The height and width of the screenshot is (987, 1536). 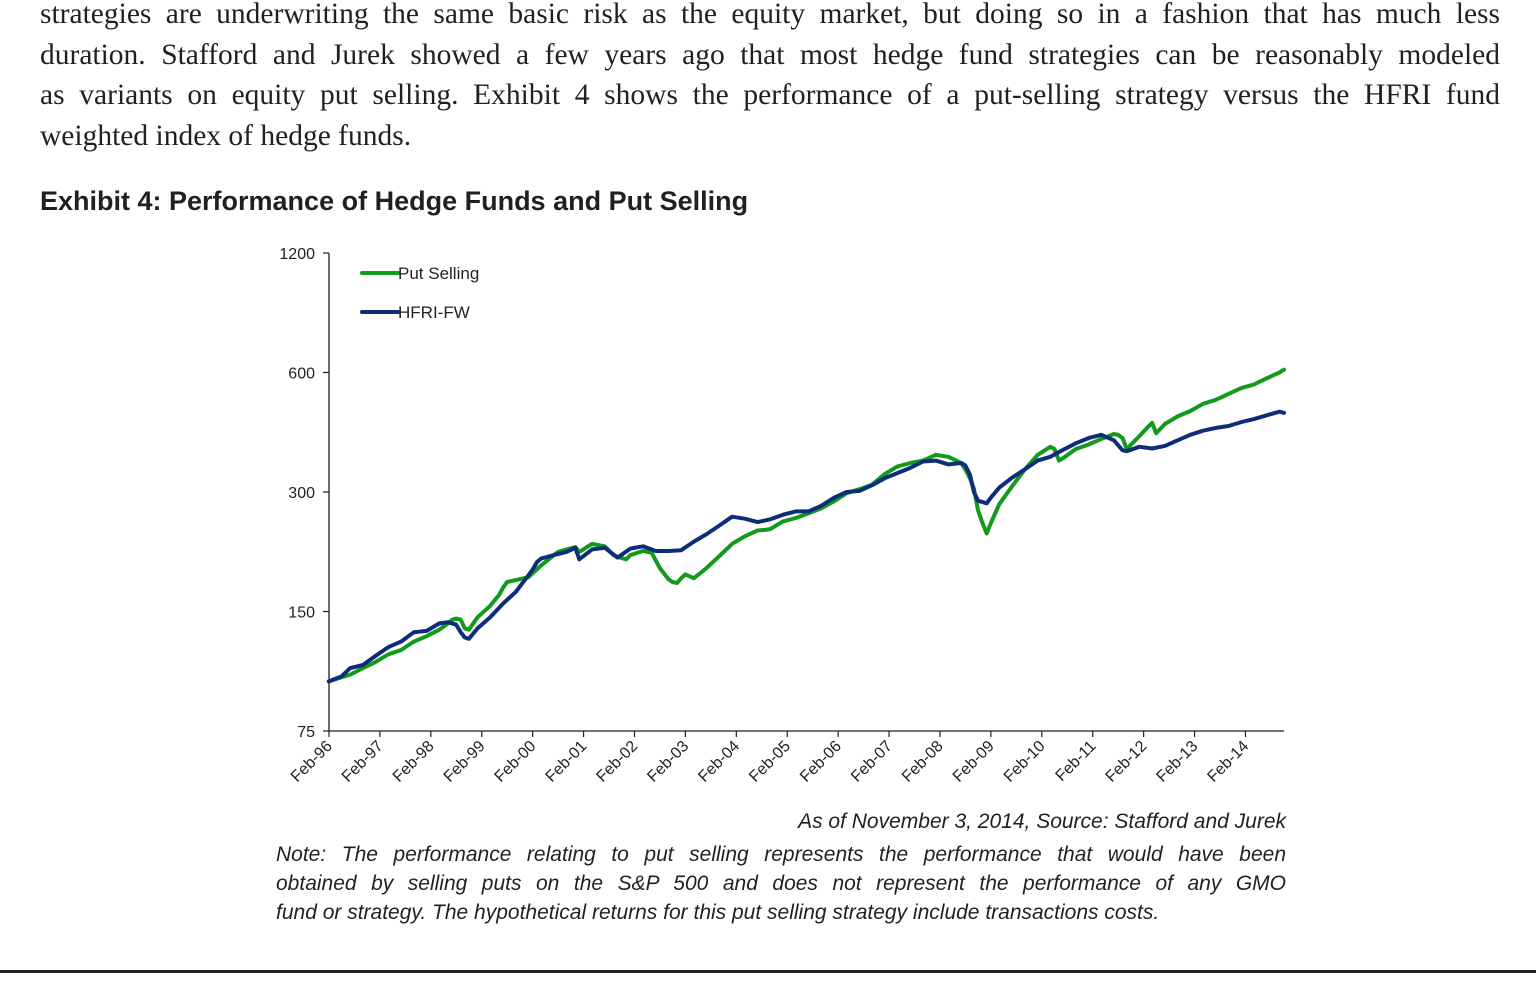 What do you see at coordinates (438, 273) in the screenshot?
I see `legend-label: Put Selling` at bounding box center [438, 273].